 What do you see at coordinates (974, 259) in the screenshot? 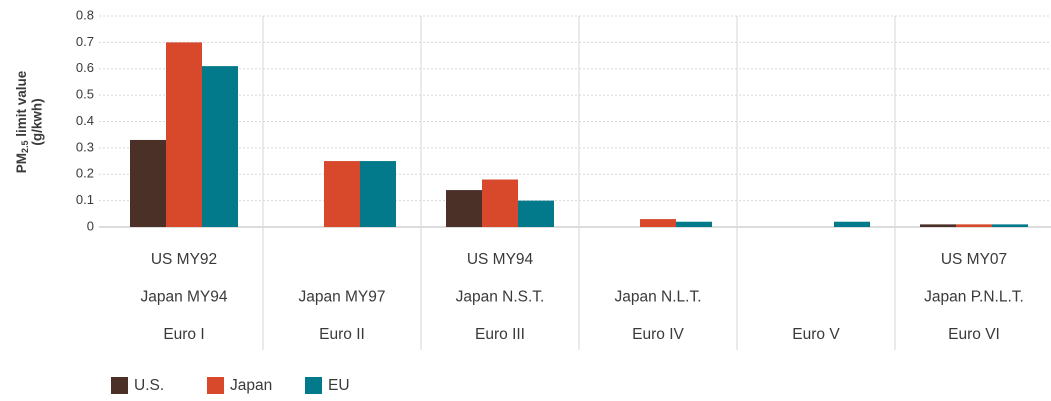
I see `x-tick-label: US MY07` at bounding box center [974, 259].